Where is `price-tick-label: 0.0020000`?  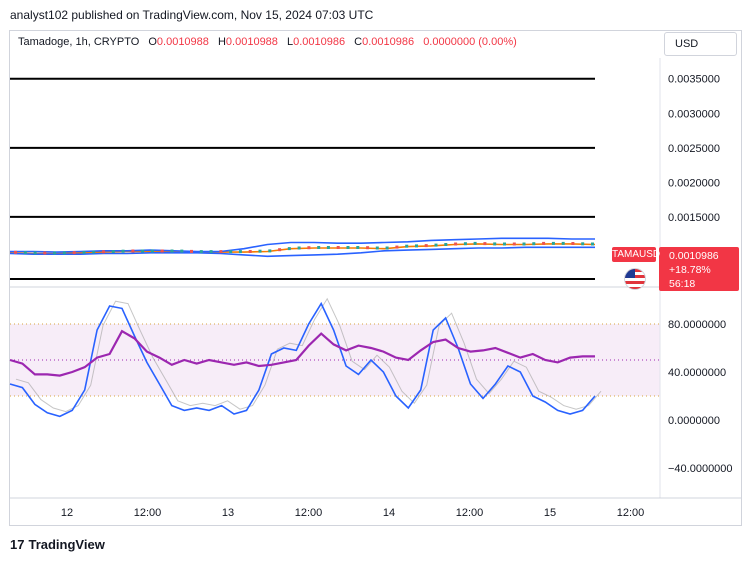 price-tick-label: 0.0020000 is located at coordinates (694, 183).